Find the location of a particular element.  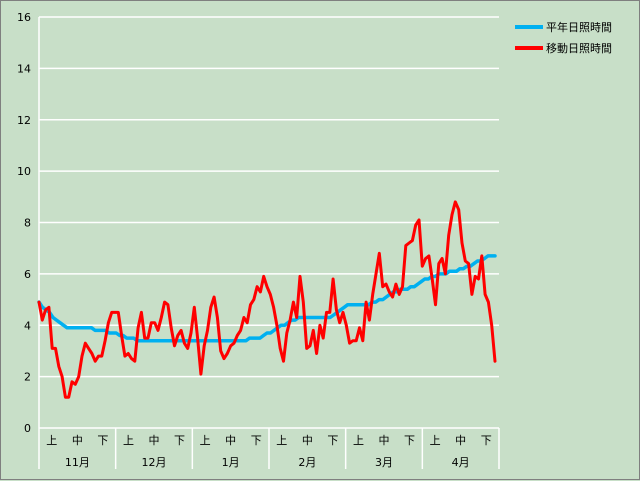

y-axis-ticks: 0 2 4 6 8 10 12 14 16 is located at coordinates (24, 223).